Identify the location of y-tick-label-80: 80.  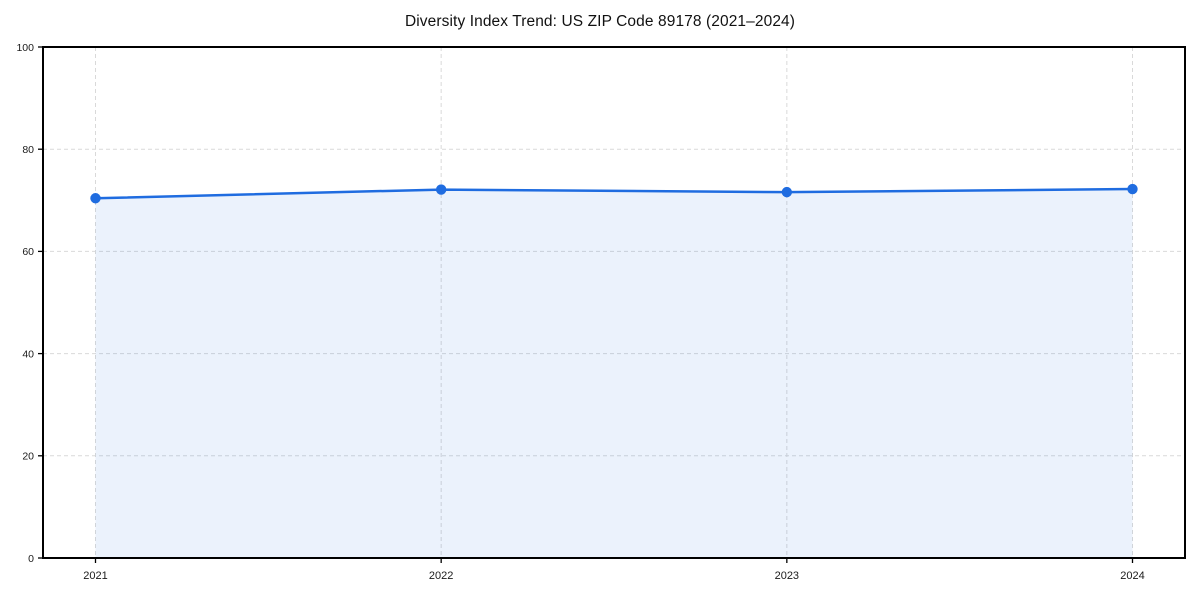
(28, 150).